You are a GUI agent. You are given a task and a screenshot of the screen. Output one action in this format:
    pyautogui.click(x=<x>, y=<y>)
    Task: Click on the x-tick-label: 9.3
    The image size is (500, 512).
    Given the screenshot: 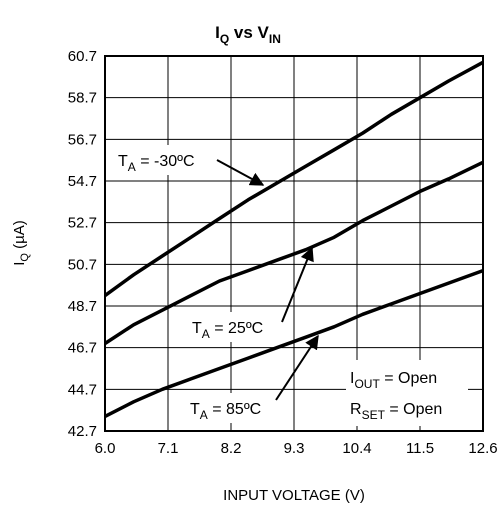 What is the action you would take?
    pyautogui.click(x=294, y=448)
    